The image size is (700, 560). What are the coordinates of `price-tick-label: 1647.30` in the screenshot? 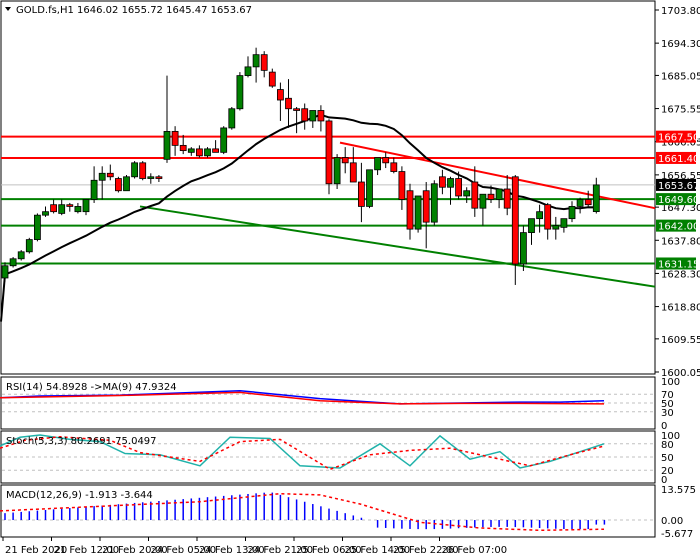 It's located at (680, 208).